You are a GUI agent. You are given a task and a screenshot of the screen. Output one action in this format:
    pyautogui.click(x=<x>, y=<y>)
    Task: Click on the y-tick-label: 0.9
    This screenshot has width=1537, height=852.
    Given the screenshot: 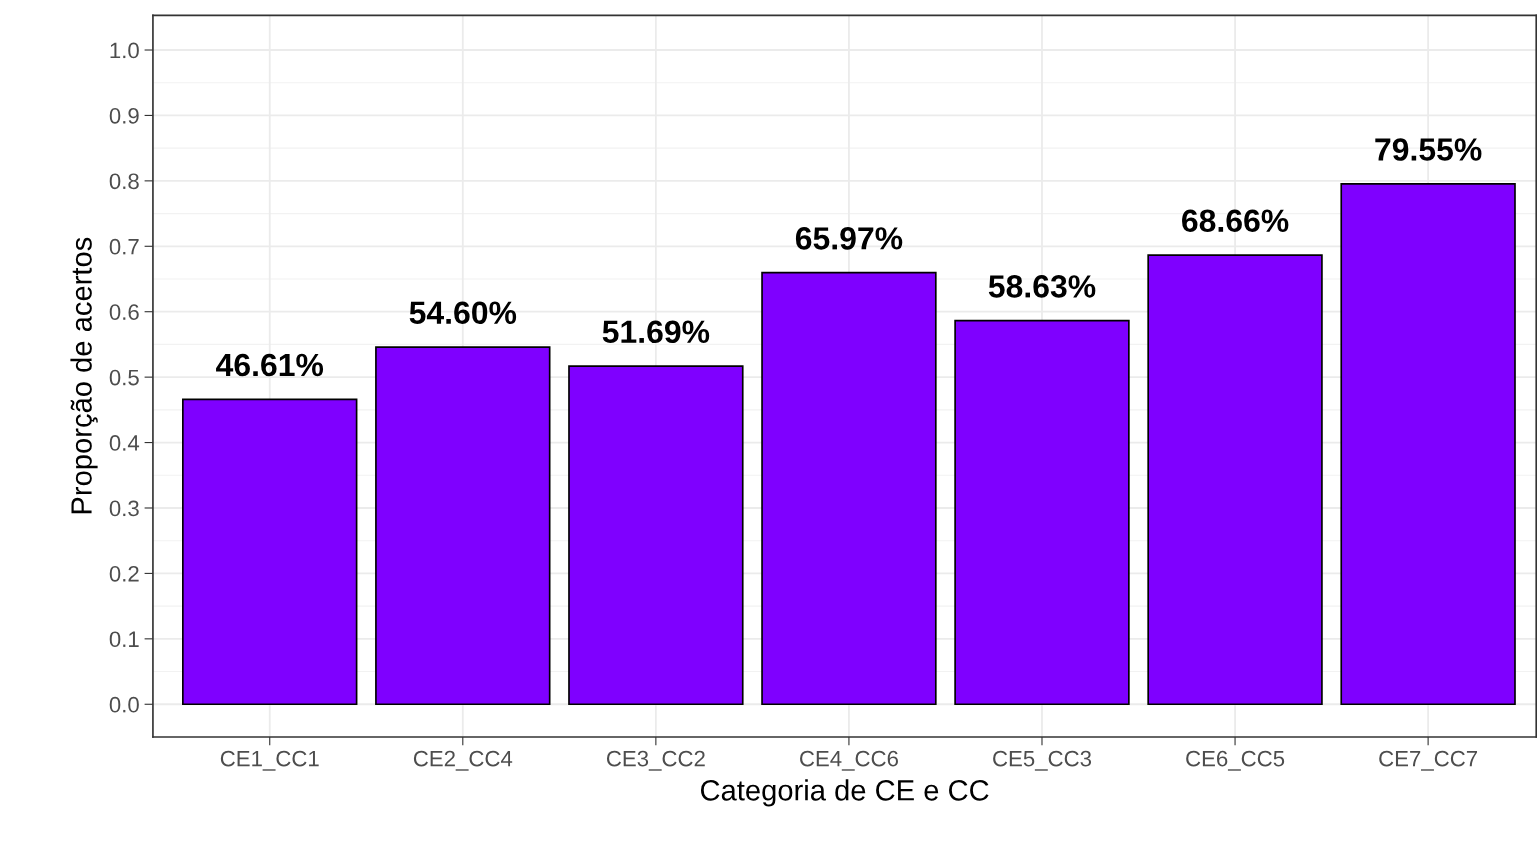 What is the action you would take?
    pyautogui.click(x=124, y=115)
    